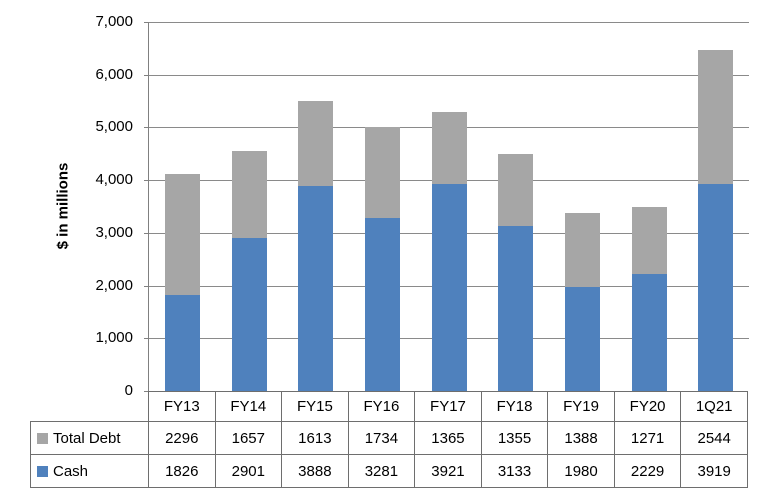 The width and height of the screenshot is (777, 495). I want to click on table-value-cell: 1355, so click(514, 438).